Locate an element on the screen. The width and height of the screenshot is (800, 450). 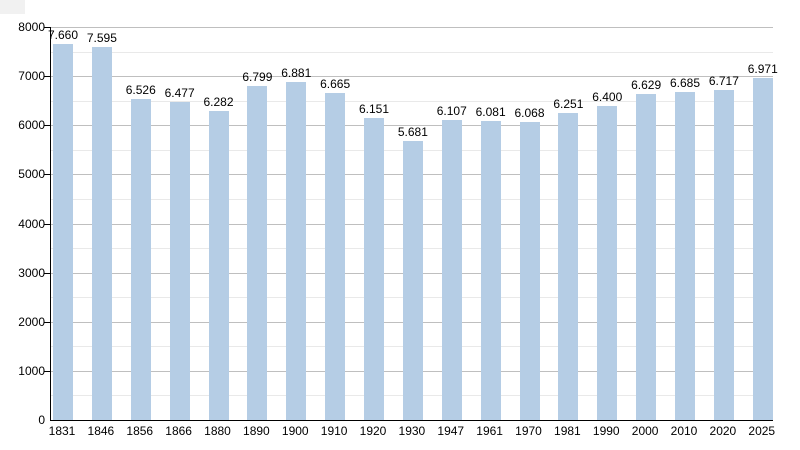
x-label-slot: 1900 is located at coordinates (295, 431).